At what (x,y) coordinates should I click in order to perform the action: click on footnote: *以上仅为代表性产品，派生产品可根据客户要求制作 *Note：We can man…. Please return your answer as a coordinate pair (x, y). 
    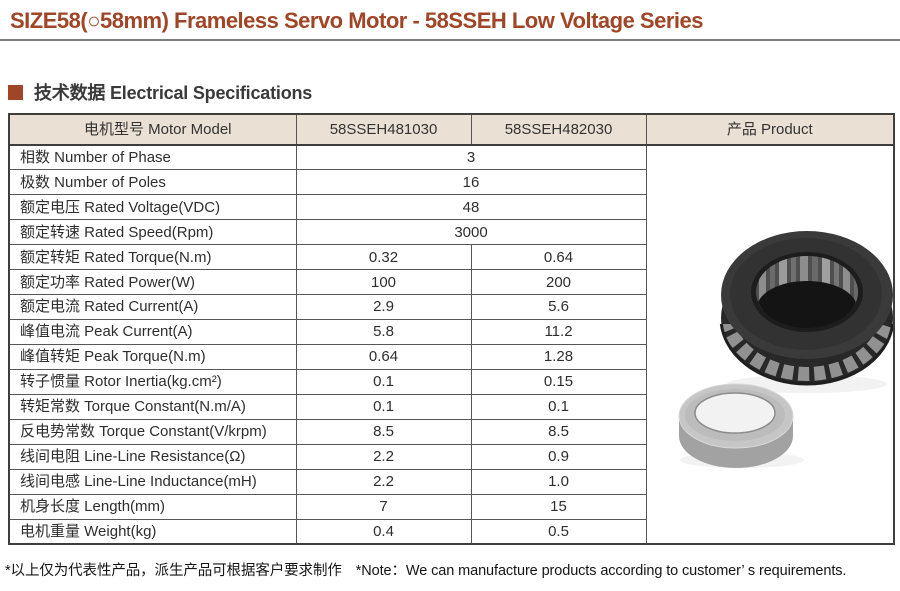
    Looking at the image, I should click on (425, 569).